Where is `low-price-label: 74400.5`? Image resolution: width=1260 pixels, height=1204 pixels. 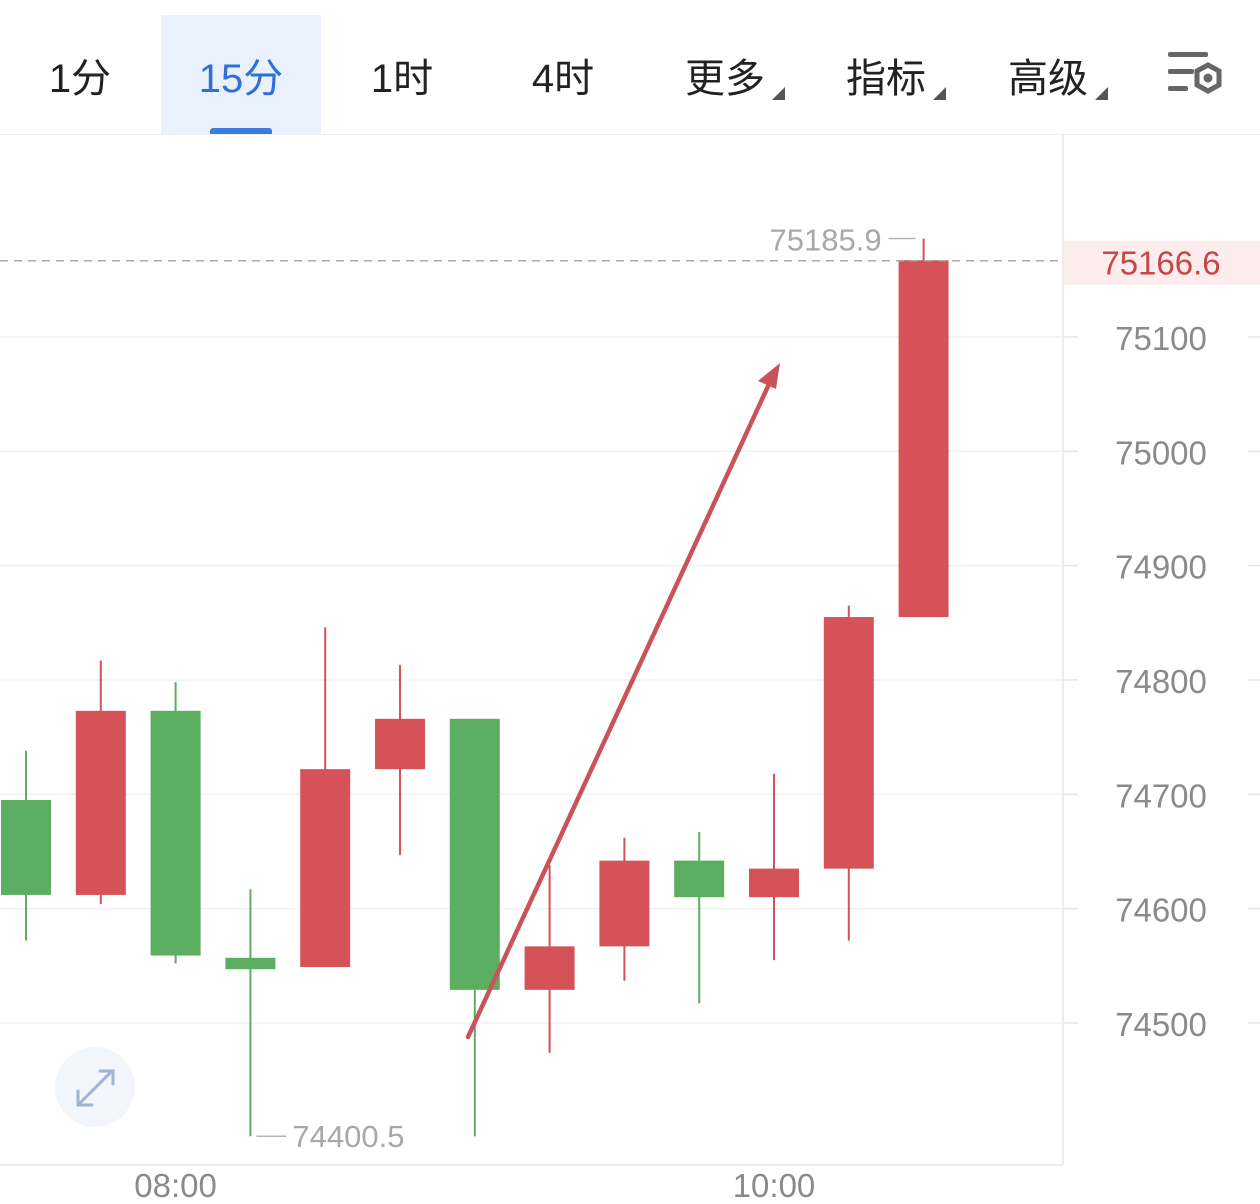
low-price-label: 74400.5 is located at coordinates (348, 1136).